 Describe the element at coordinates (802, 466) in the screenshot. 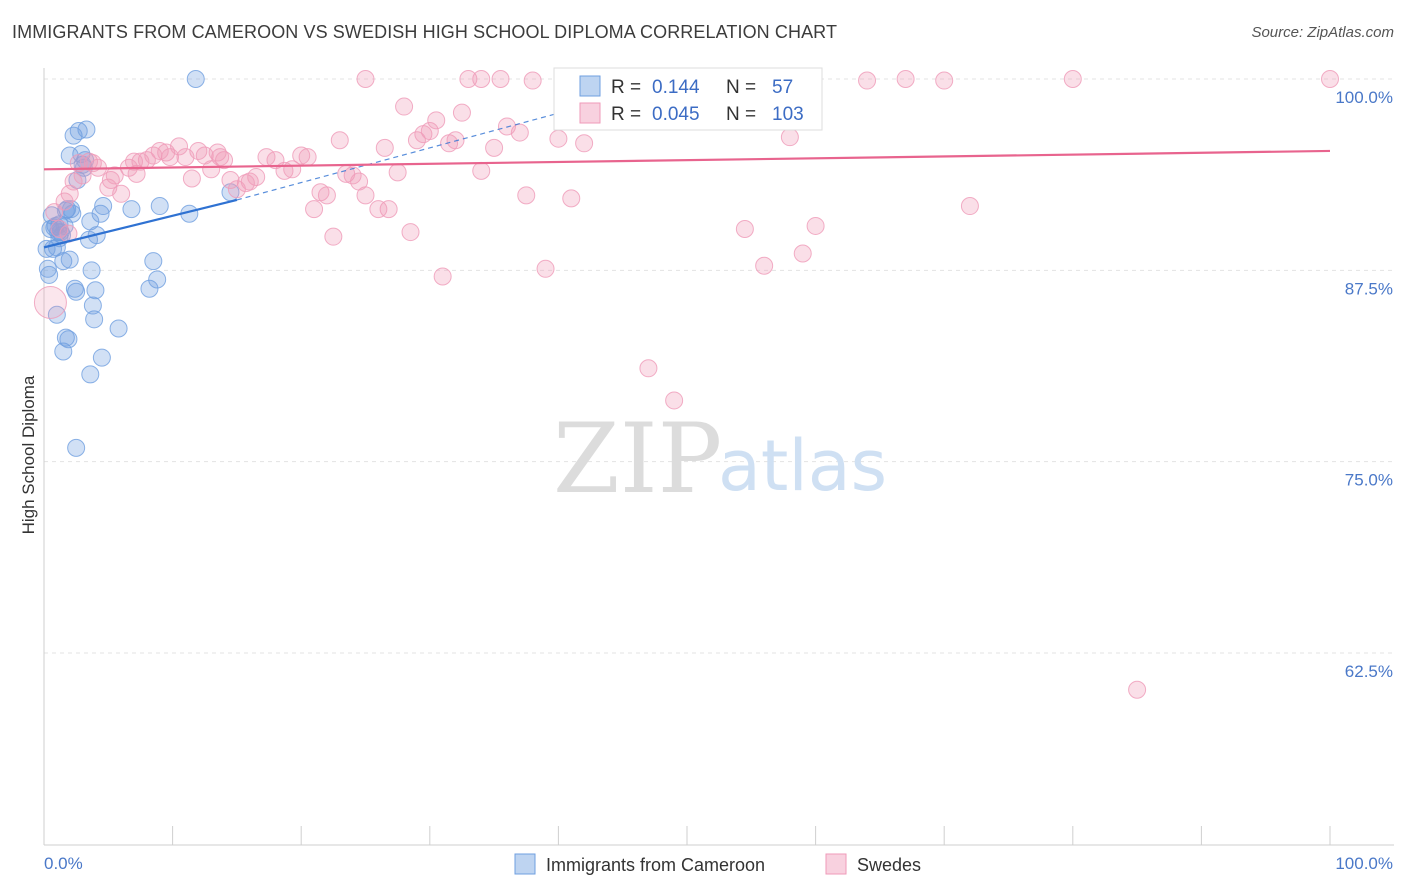

I see `watermark-atlas: atlas` at that location.